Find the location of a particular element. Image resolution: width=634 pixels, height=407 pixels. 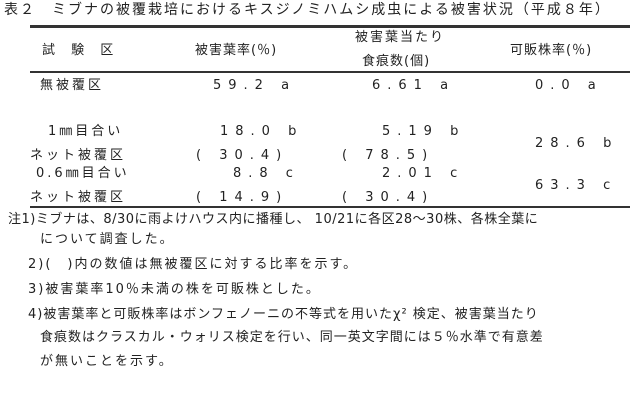

note-2: 2)( )内の数値は無被覆区に対する比率を示す。 is located at coordinates (193, 264).